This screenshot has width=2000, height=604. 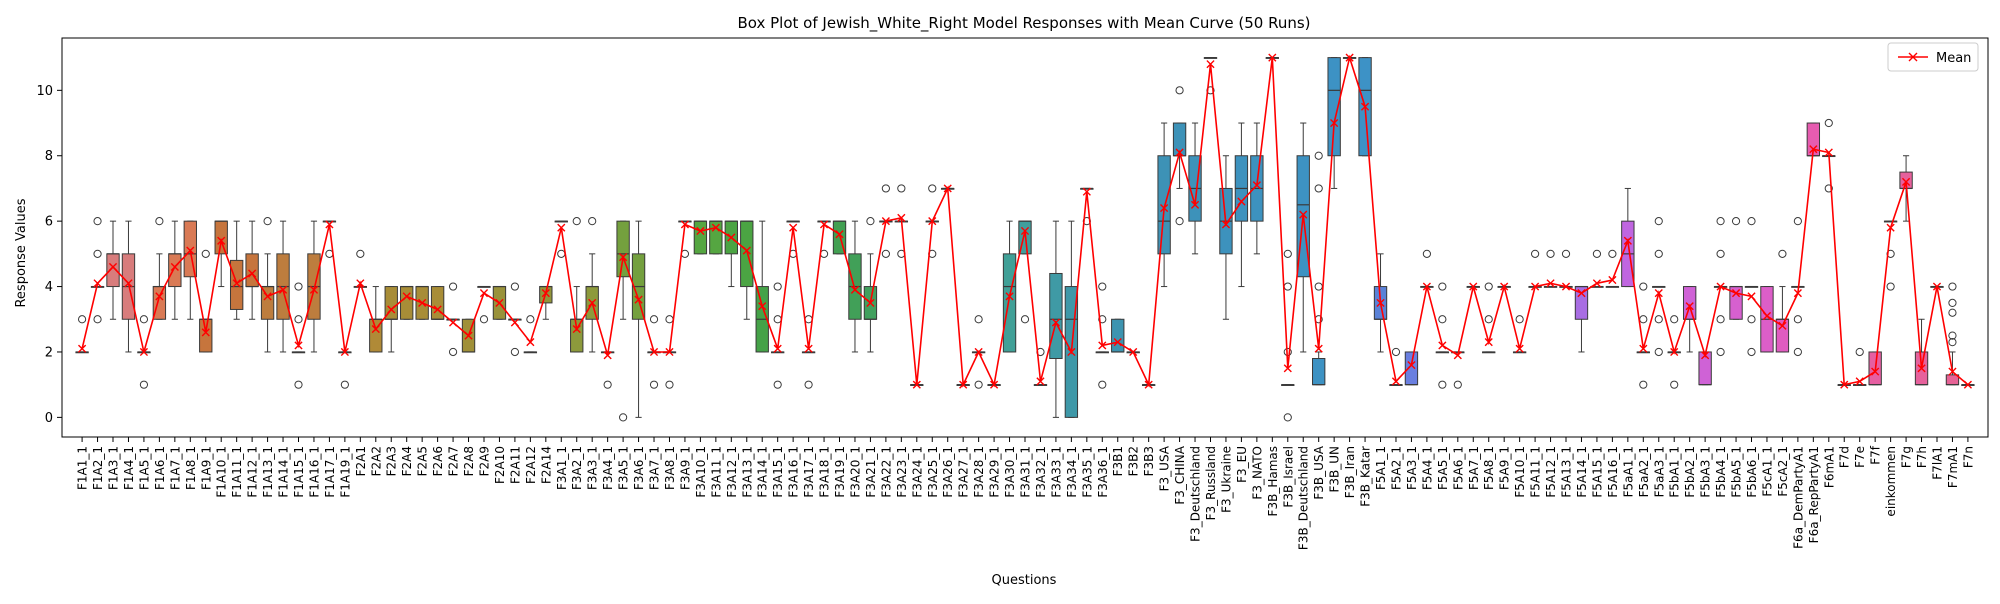 I want to click on x-tick-label: F5bA4_1, so click(x=1721, y=472).